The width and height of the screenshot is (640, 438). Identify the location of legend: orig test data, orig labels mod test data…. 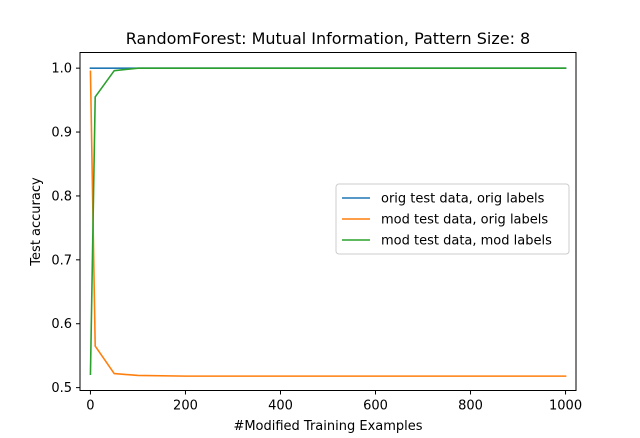
(452, 219).